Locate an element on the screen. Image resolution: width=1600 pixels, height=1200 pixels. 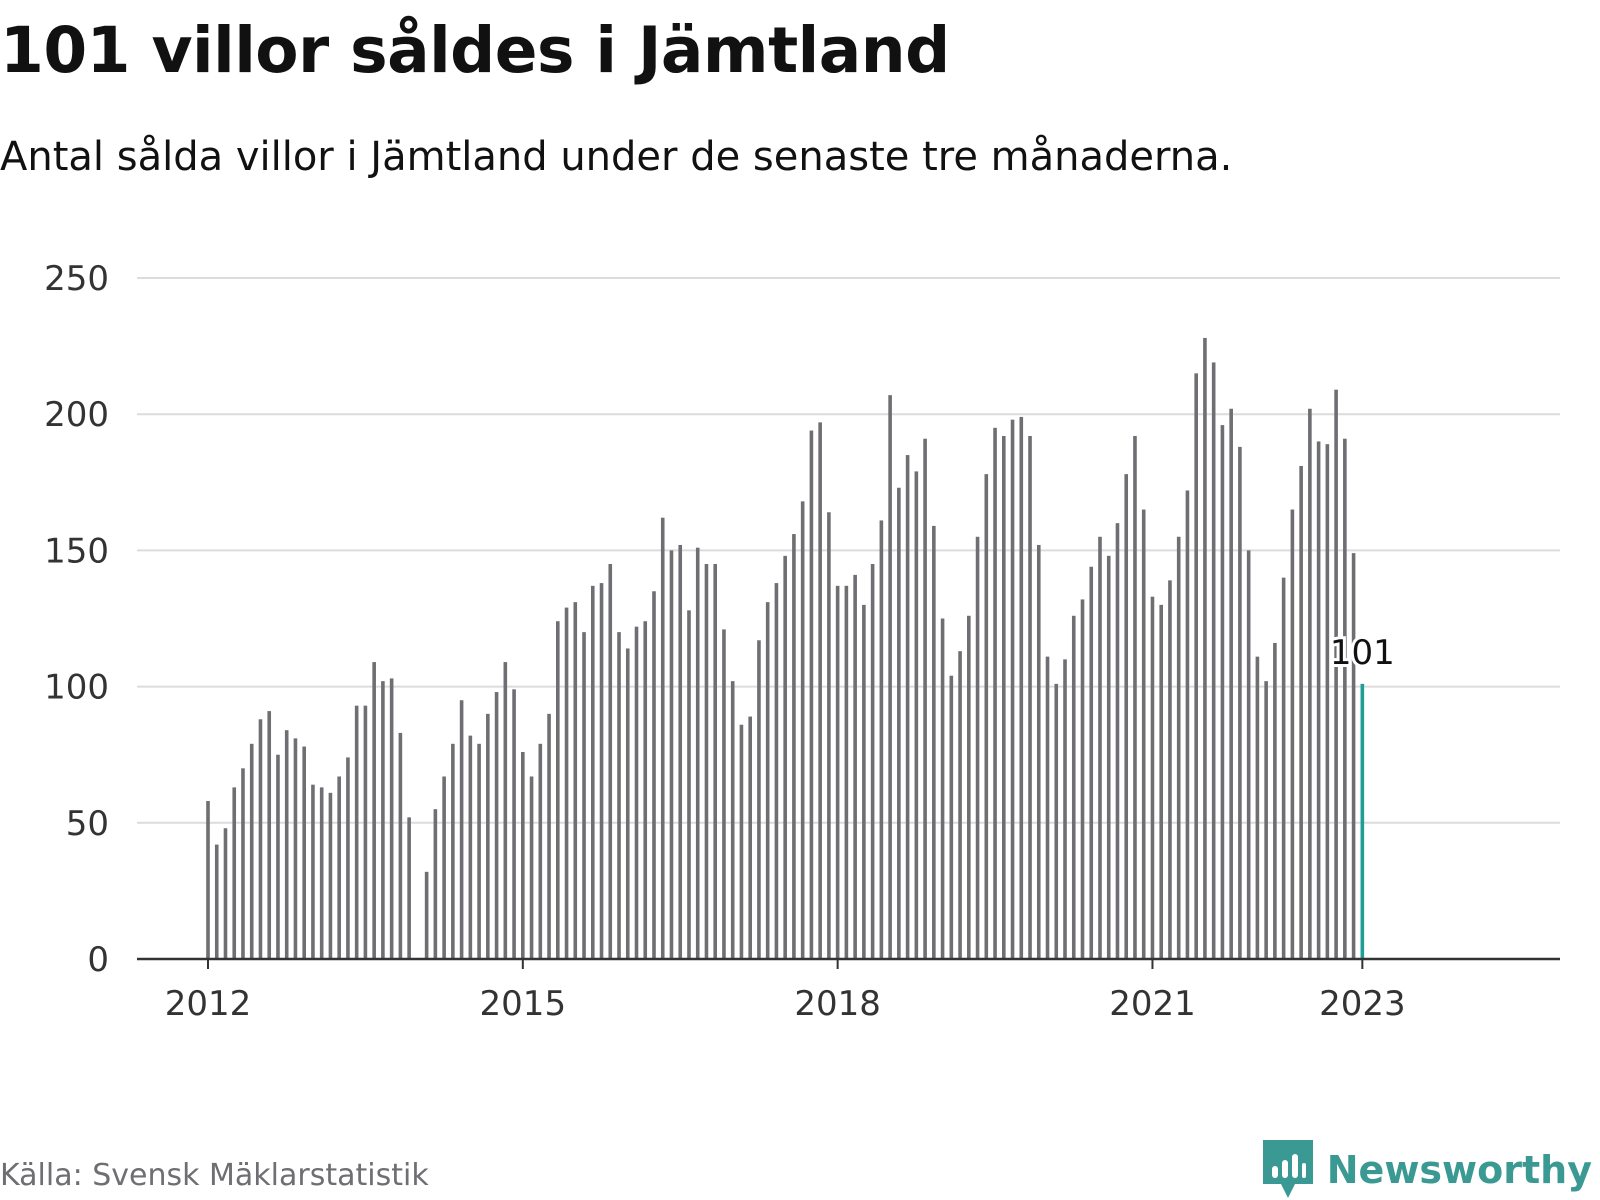
x-axis-ticks: 2012 2015 2018 2021 2023 is located at coordinates (785, 991).